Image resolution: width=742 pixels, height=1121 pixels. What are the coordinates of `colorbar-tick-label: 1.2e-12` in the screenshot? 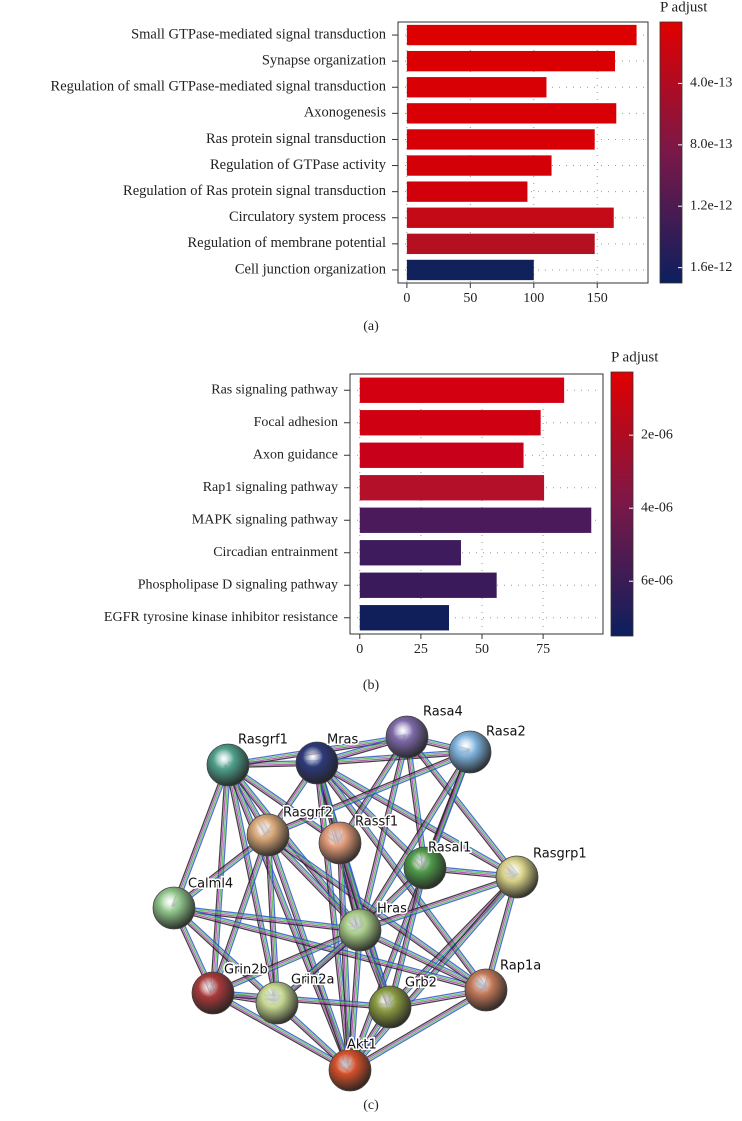 It's located at (711, 205).